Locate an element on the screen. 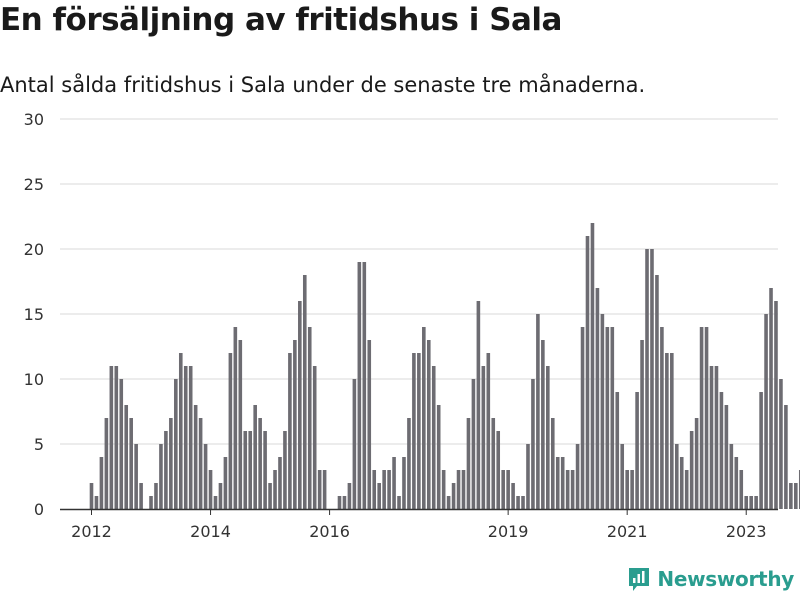 Image resolution: width=800 pixels, height=600 pixels. x-tick-label: 2012 is located at coordinates (91, 531).